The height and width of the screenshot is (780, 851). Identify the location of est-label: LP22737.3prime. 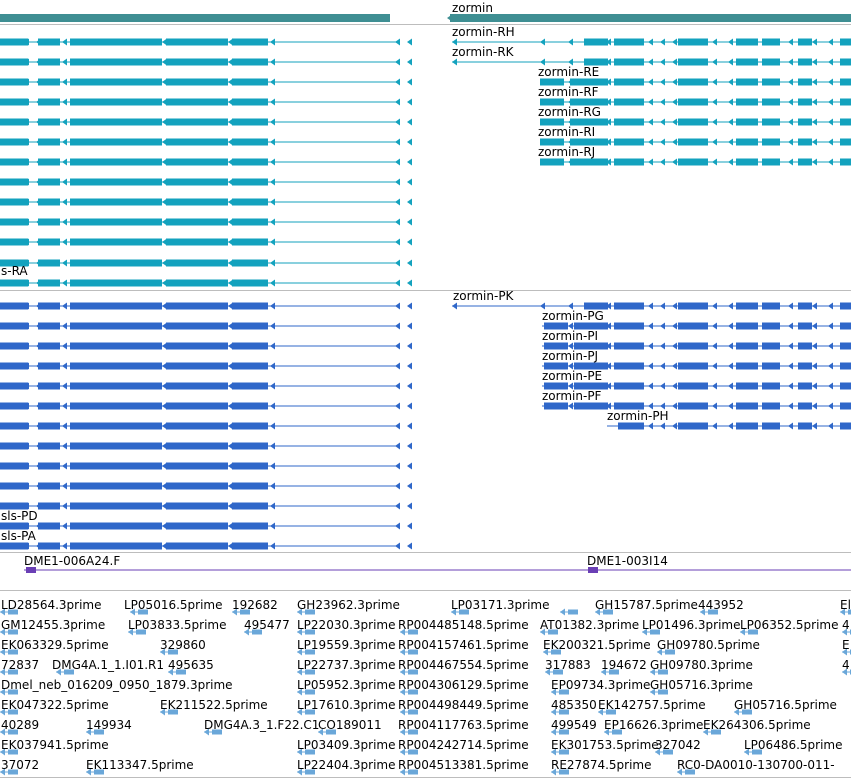
(346, 665).